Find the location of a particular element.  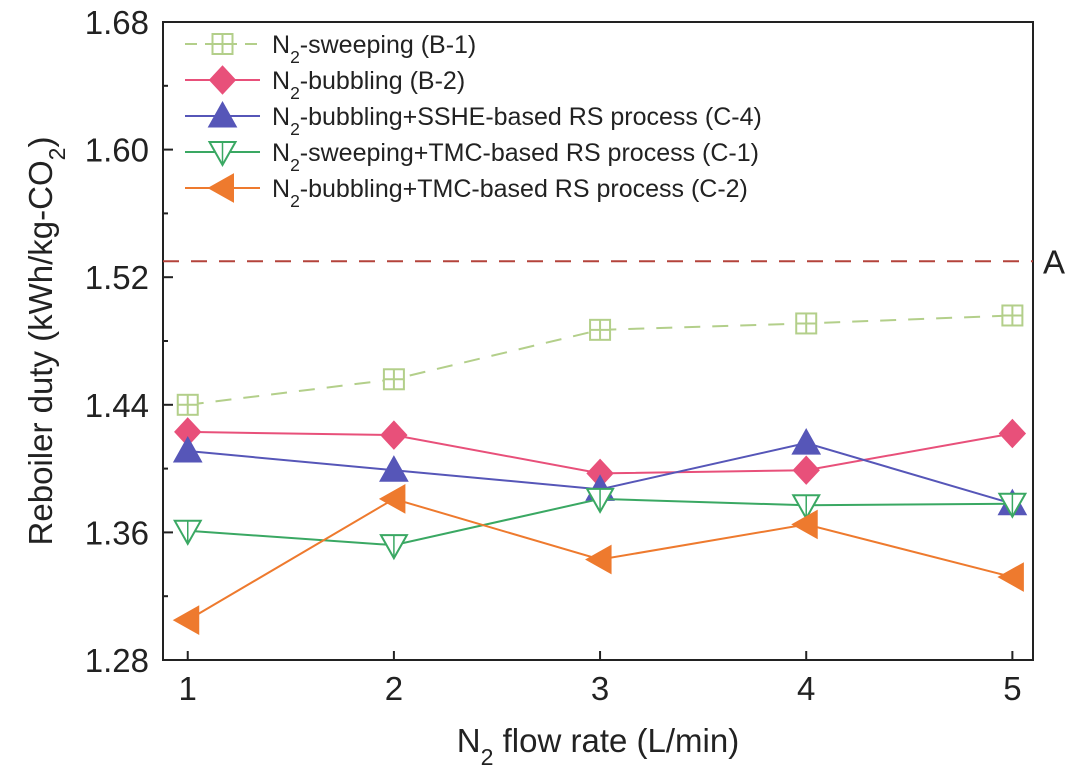

legend-item-C-1: N2-sweeping+TMC-based RS process (C-1) is located at coordinates (472, 157).